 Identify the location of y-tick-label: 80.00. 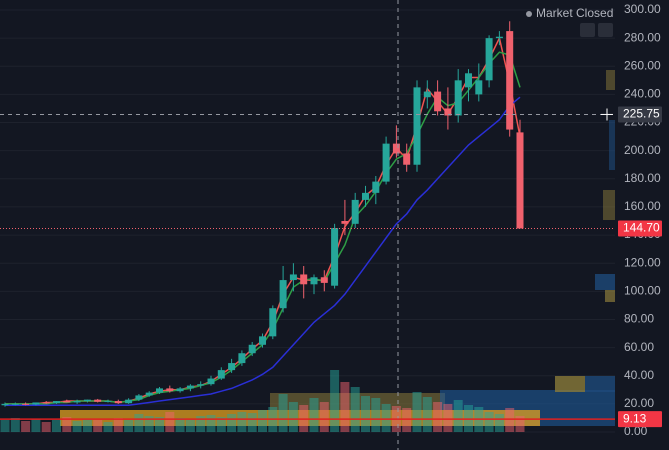
(639, 319).